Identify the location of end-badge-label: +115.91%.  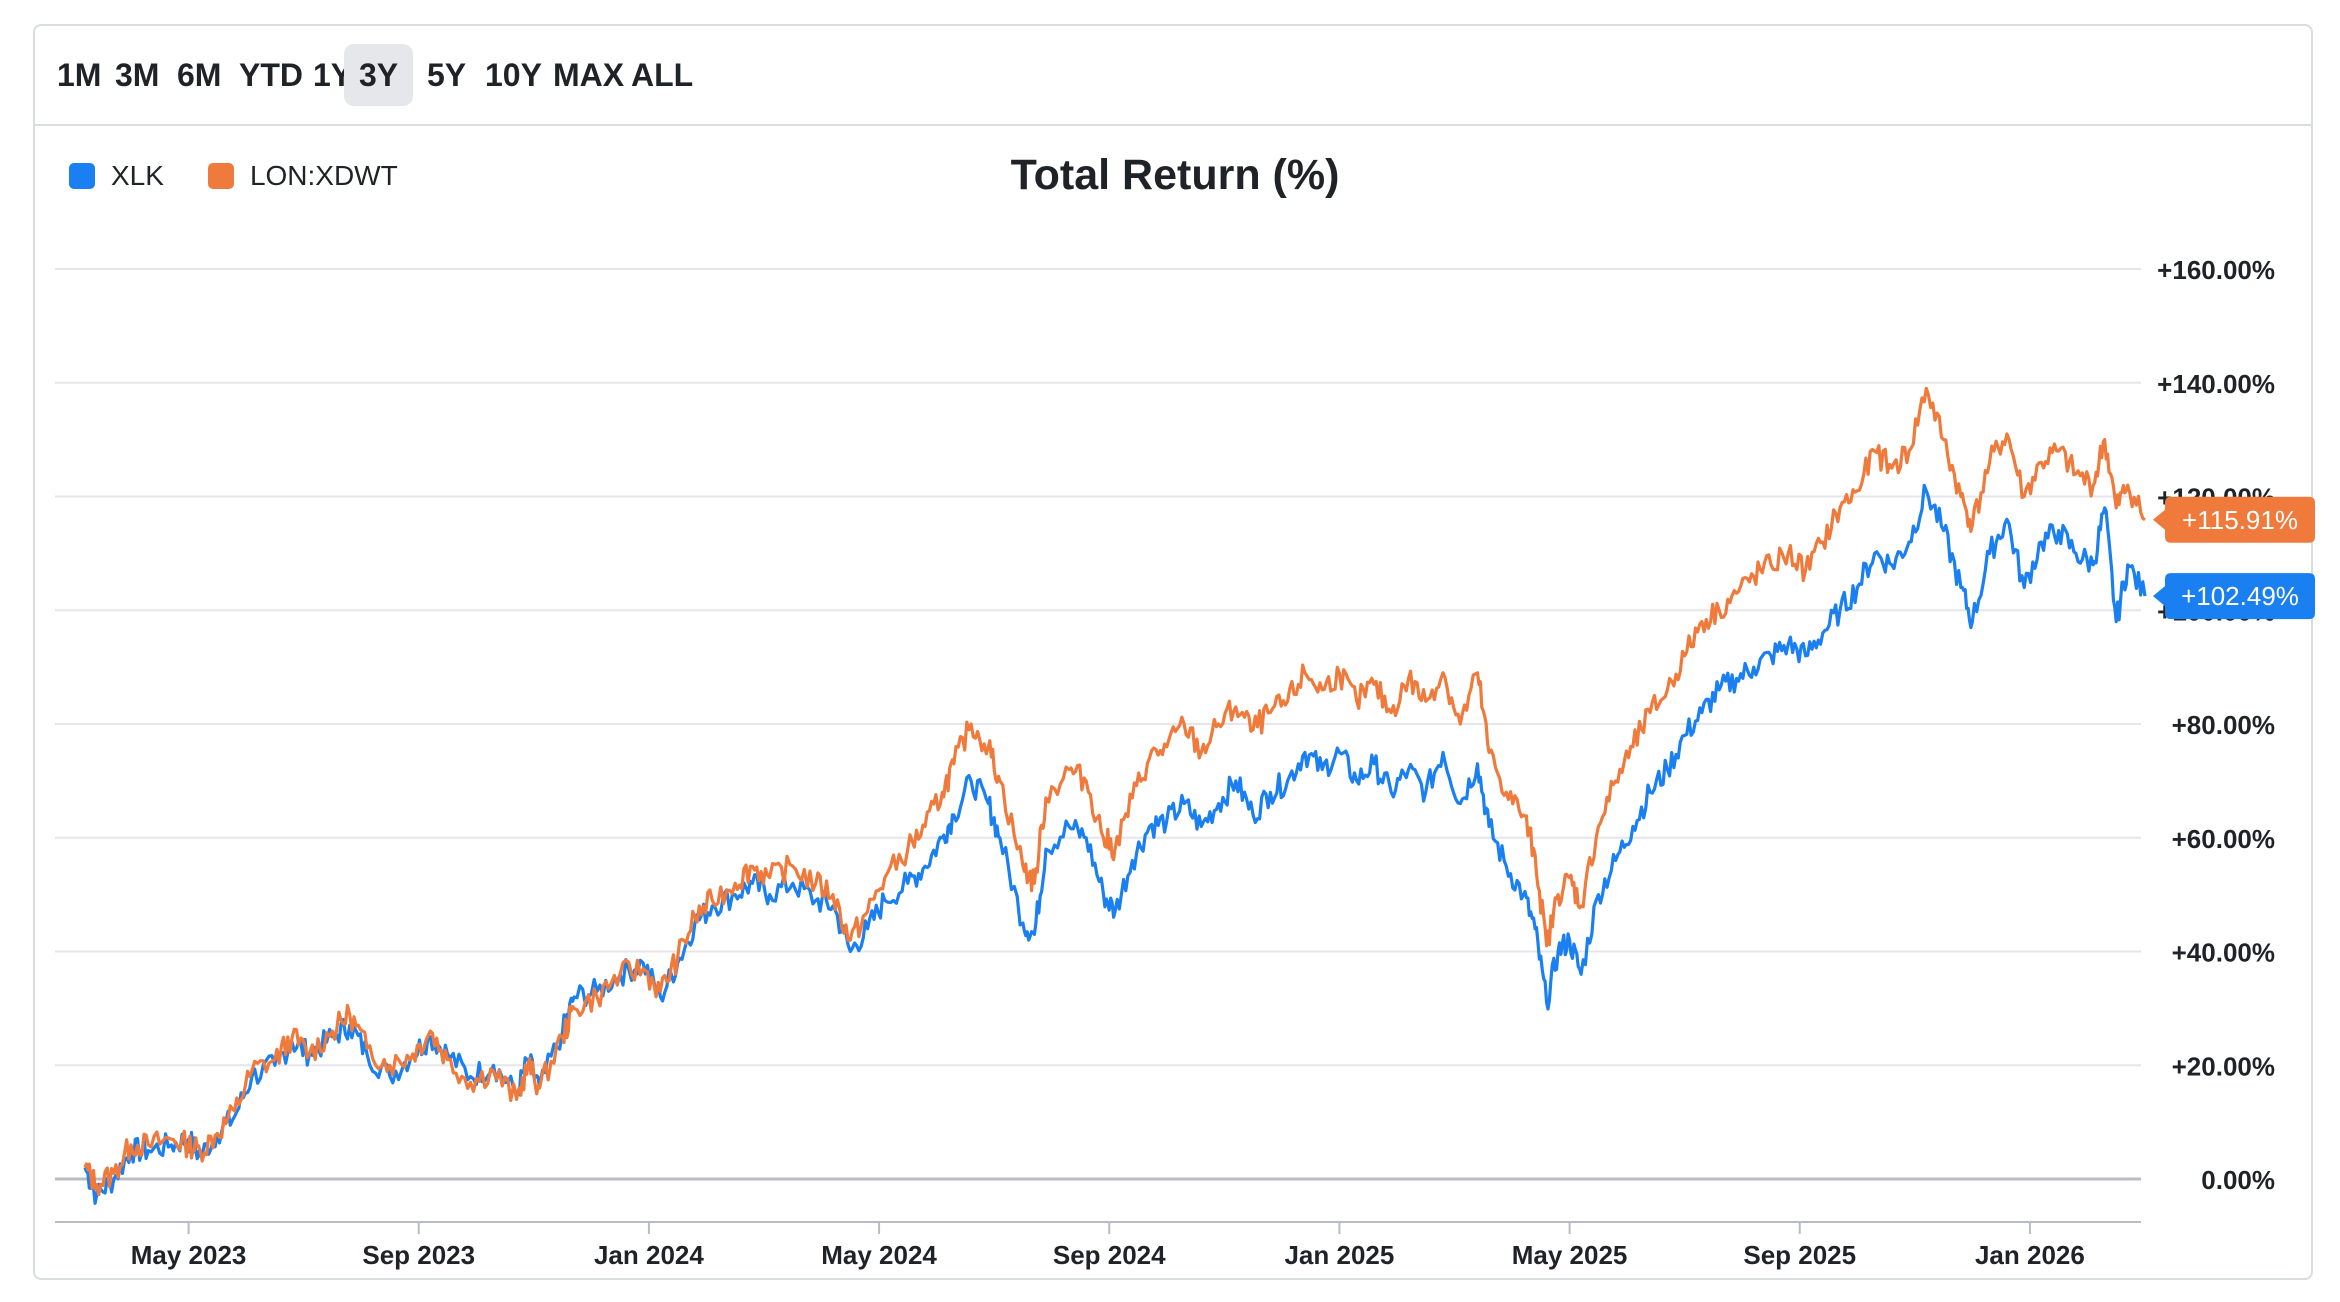
(2240, 520).